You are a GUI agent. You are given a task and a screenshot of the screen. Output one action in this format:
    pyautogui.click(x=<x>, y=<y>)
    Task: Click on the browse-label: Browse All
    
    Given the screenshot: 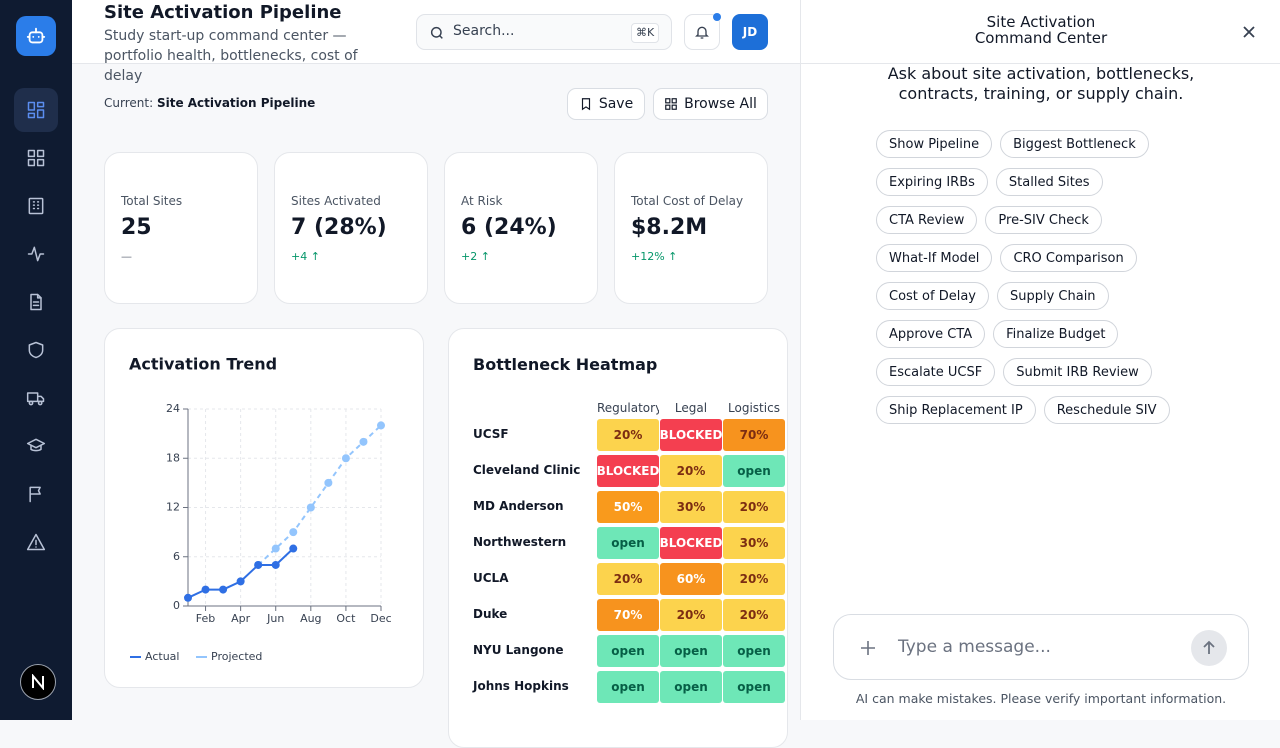 What is the action you would take?
    pyautogui.click(x=720, y=104)
    